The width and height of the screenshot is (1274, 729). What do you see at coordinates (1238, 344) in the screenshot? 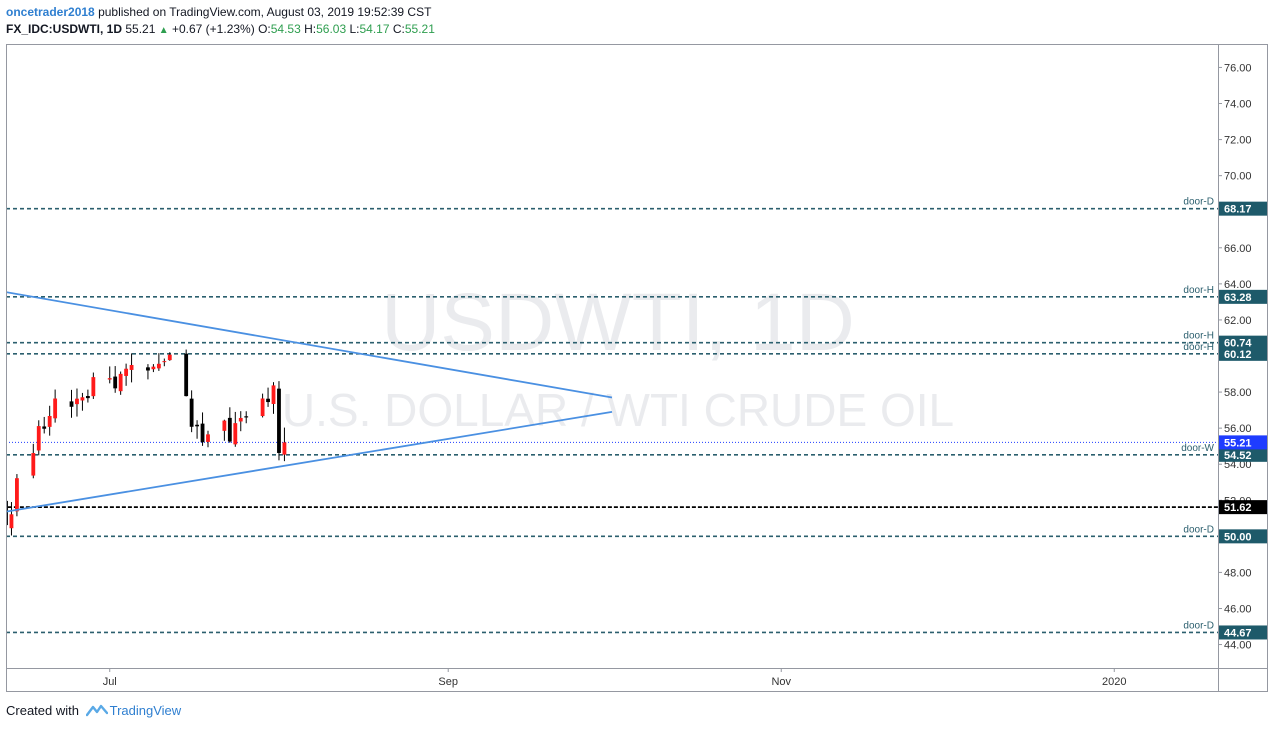
I see `price-label-value: 60.74` at bounding box center [1238, 344].